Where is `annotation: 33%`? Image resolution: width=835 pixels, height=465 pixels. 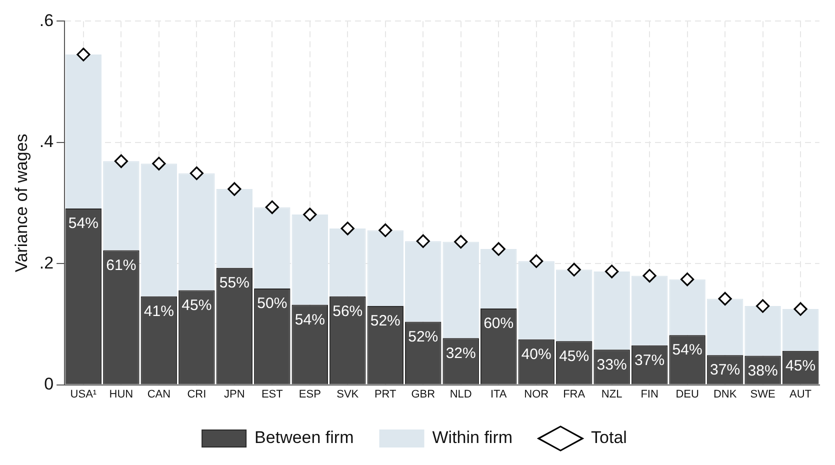
annotation: 33% is located at coordinates (611, 365).